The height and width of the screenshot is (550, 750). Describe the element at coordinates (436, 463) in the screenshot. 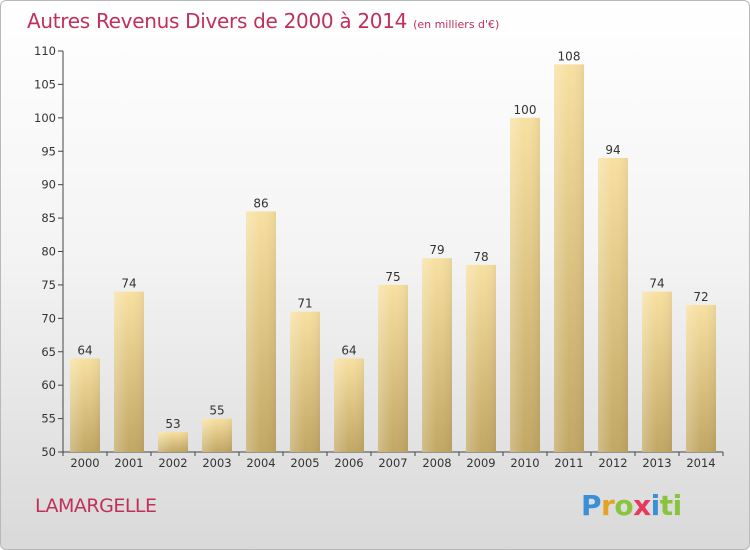

I see `x-tick-label: 2008` at that location.